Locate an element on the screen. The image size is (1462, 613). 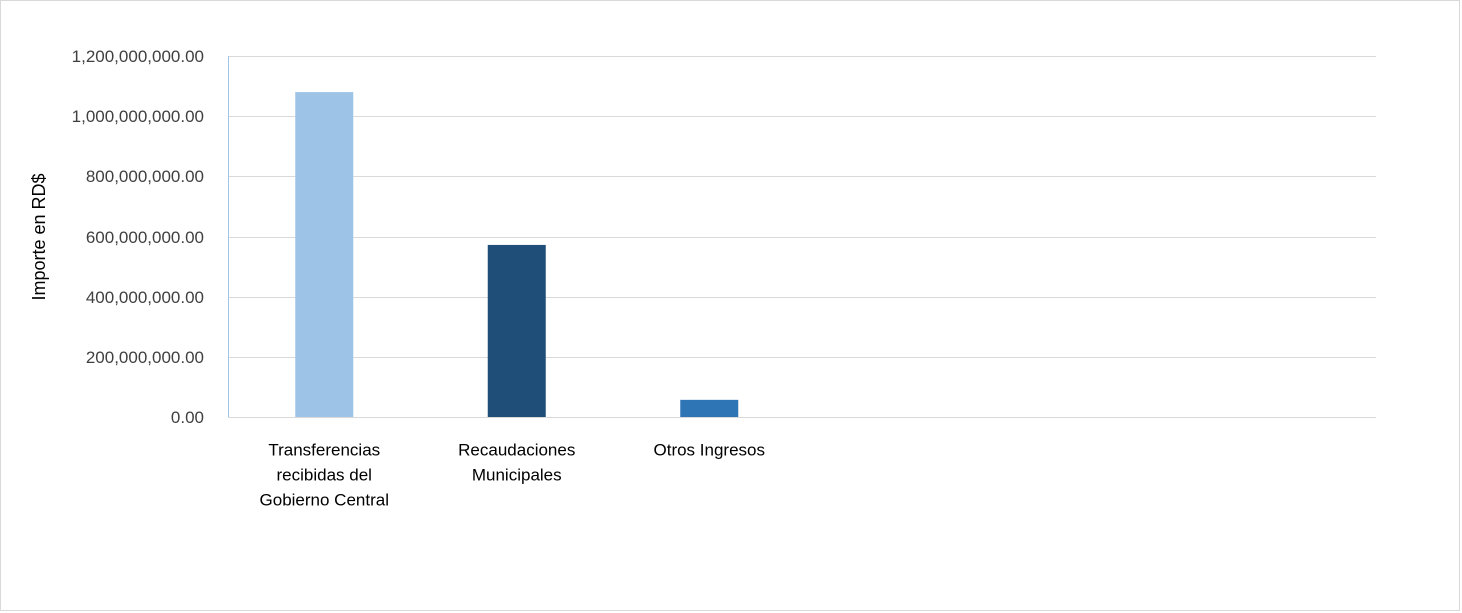
y-tick-label: 800,000,000.00 is located at coordinates (145, 176).